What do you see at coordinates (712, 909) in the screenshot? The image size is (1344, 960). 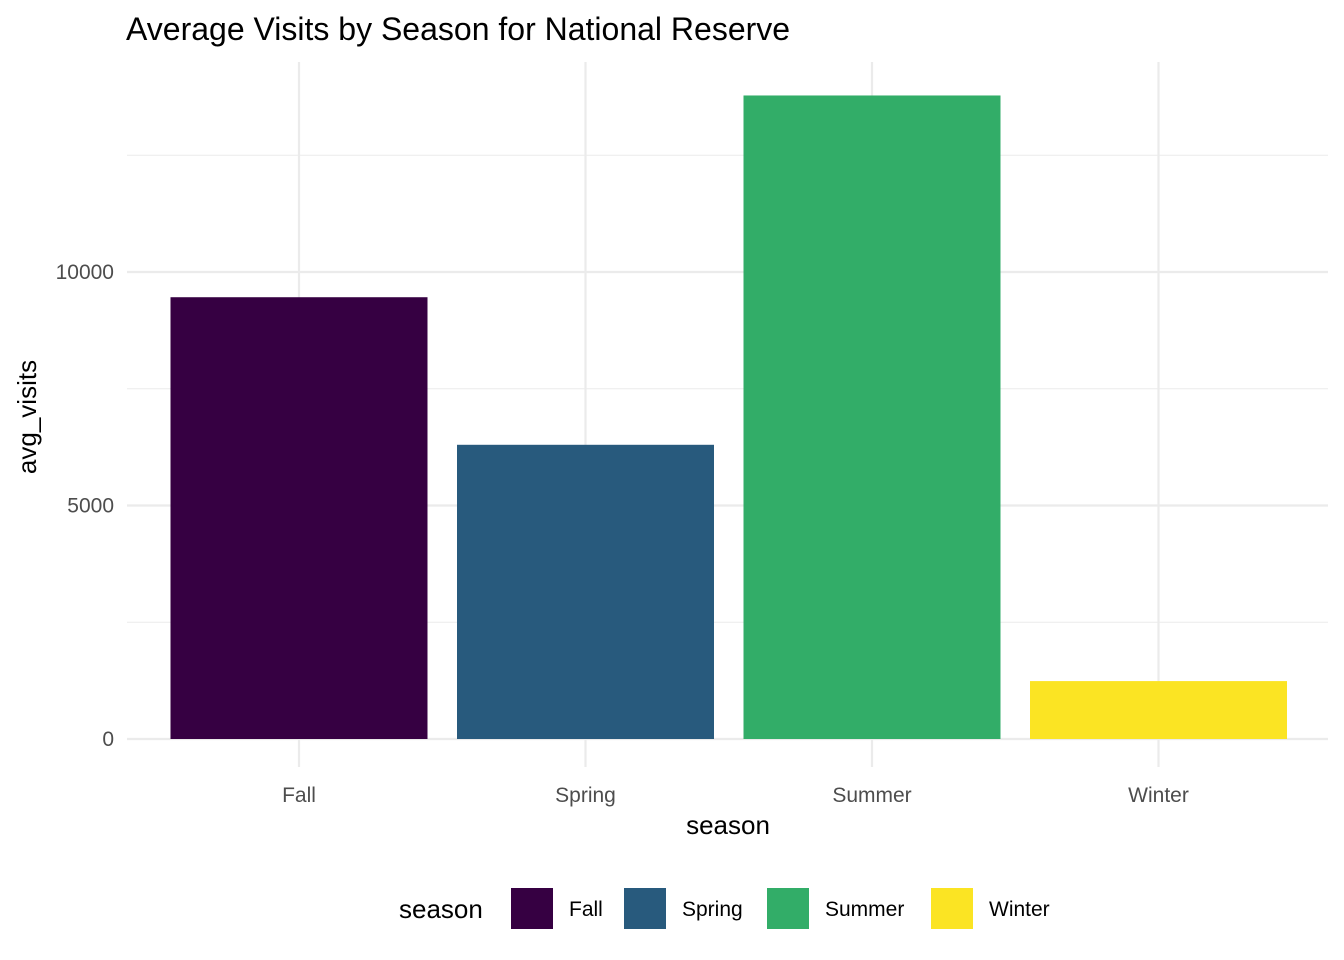 I see `legend-label-spring: Spring` at bounding box center [712, 909].